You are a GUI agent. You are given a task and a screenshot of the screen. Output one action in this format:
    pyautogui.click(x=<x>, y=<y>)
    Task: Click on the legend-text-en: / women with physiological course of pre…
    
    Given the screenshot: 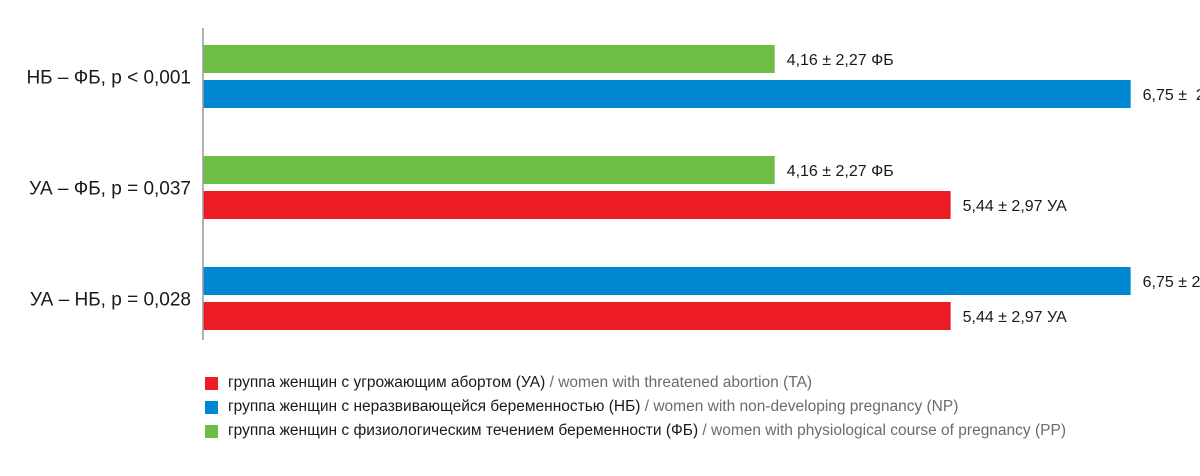 What is the action you would take?
    pyautogui.click(x=882, y=430)
    